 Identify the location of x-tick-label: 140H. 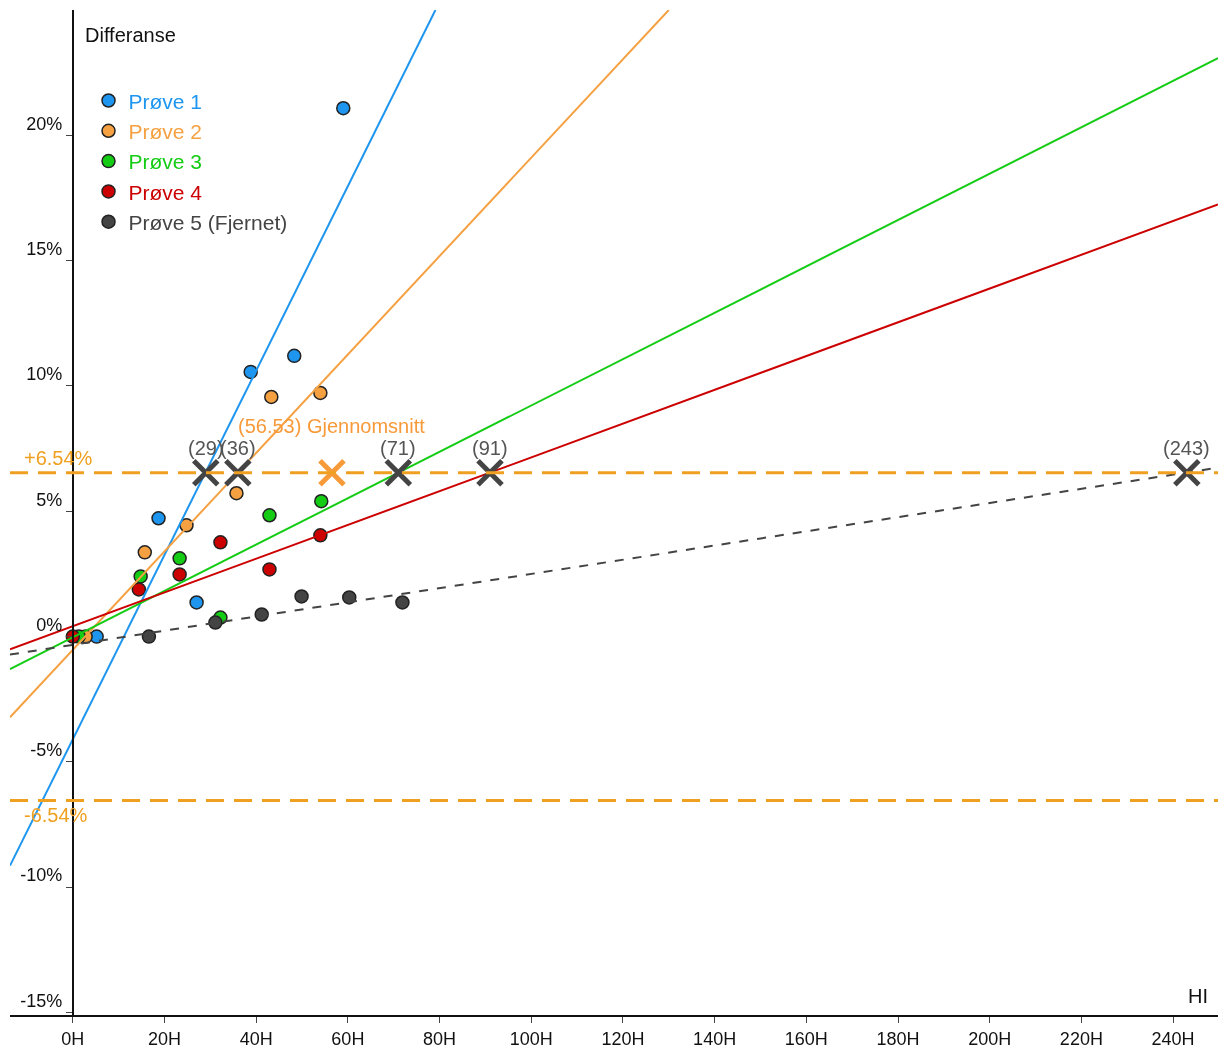
(715, 1038).